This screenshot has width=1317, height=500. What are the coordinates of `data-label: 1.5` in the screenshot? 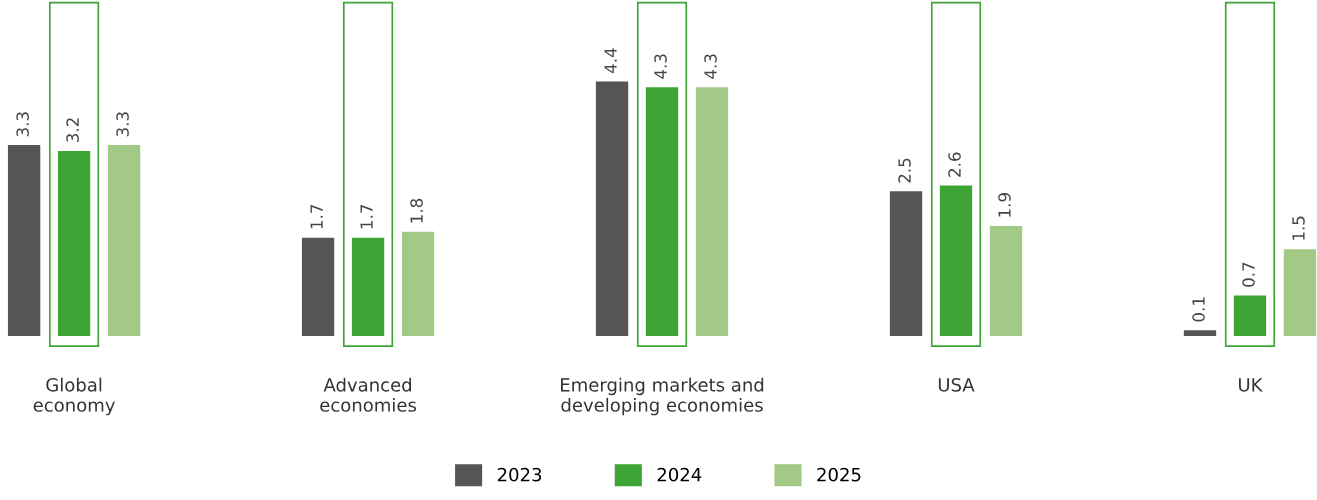 It's located at (1298, 228).